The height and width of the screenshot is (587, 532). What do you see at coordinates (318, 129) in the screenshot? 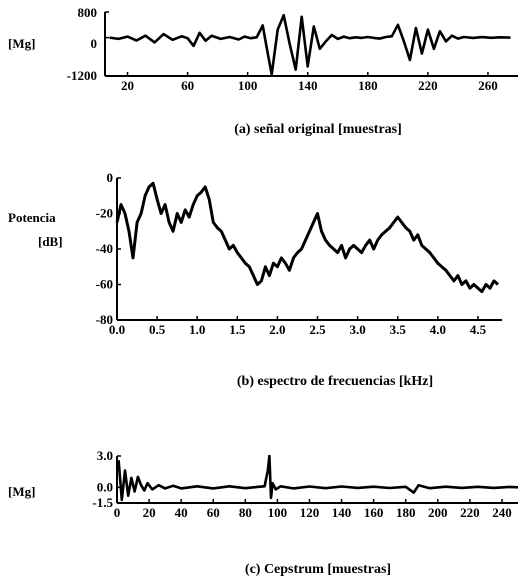
I see `panel-a-caption: (a) señal original [muestras]` at bounding box center [318, 129].